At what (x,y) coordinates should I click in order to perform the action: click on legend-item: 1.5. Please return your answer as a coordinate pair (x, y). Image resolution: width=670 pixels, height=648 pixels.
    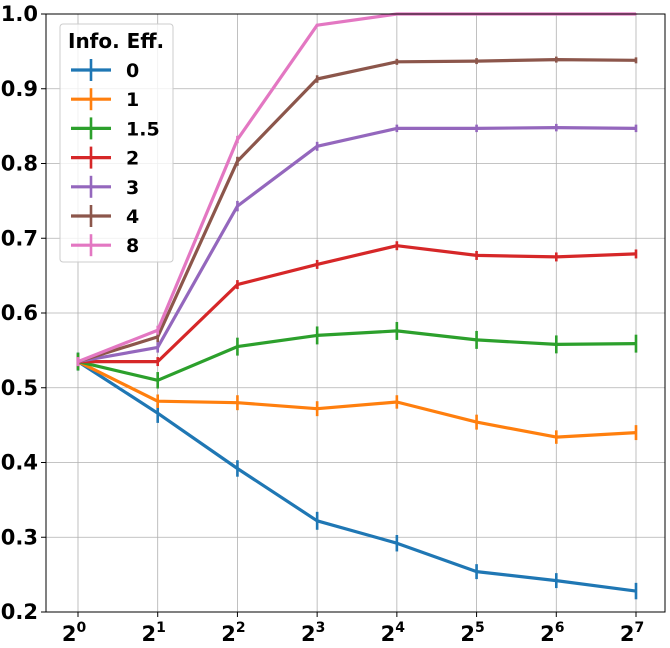
    Looking at the image, I should click on (115, 128).